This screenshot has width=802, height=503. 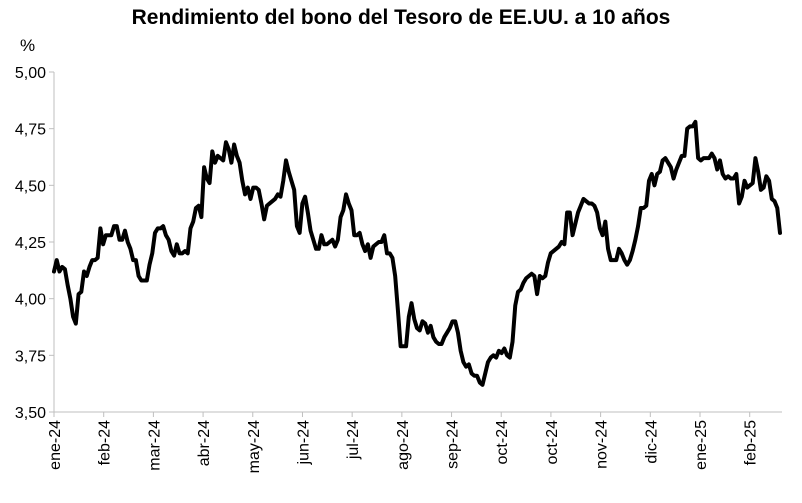 What do you see at coordinates (651, 442) in the screenshot?
I see `x-tick-label: dic-24` at bounding box center [651, 442].